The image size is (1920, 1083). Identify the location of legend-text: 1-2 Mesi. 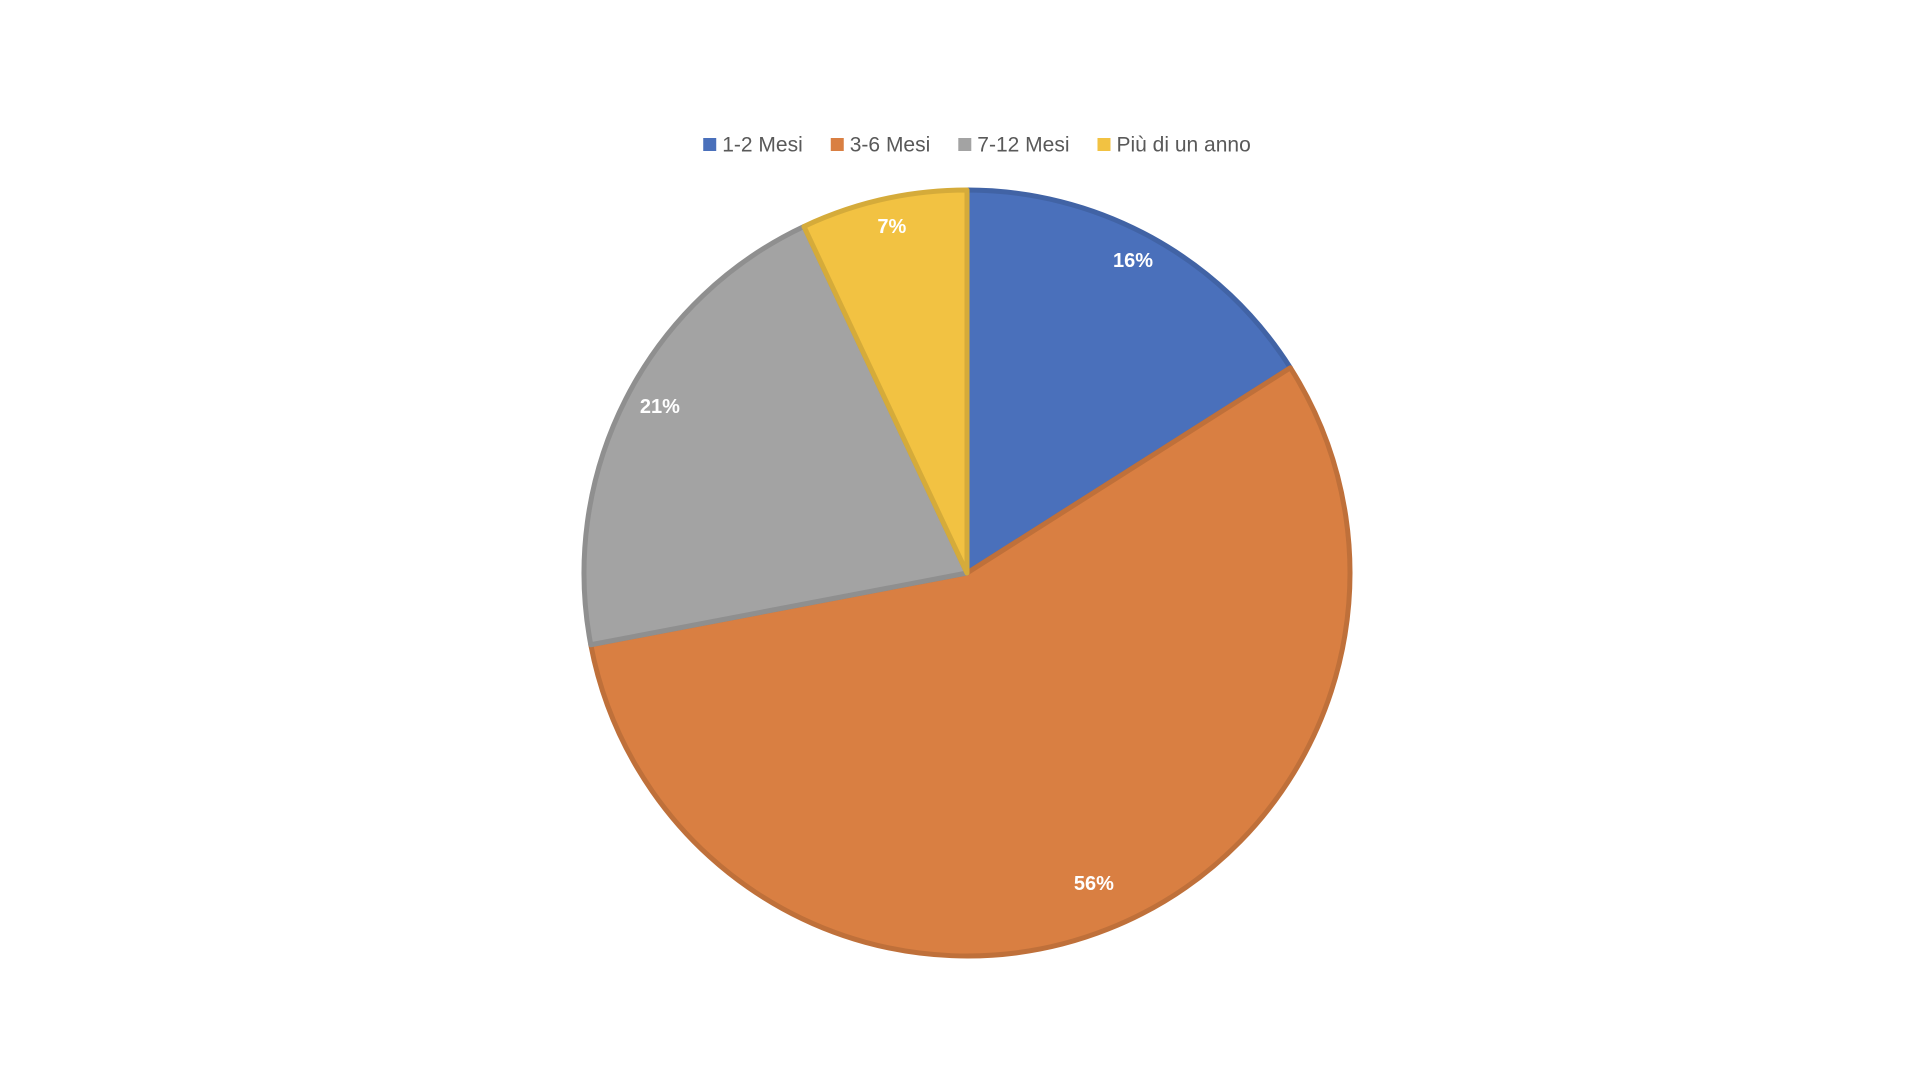
(762, 145).